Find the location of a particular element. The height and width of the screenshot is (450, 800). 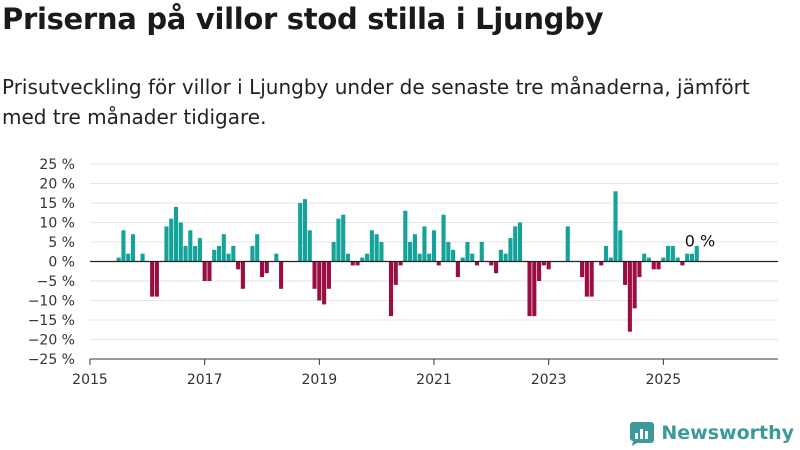

y-tick-label: −5 % is located at coordinates (56, 282).